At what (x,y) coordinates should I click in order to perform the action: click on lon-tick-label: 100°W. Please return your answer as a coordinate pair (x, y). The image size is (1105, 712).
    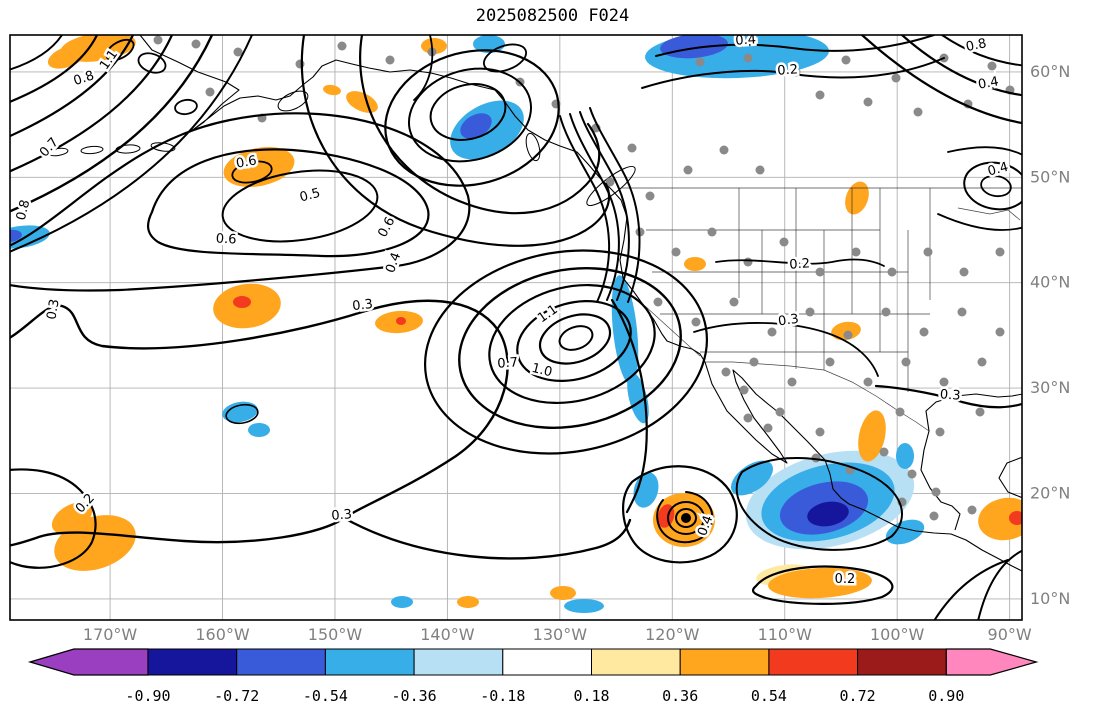
    Looking at the image, I should click on (897, 634).